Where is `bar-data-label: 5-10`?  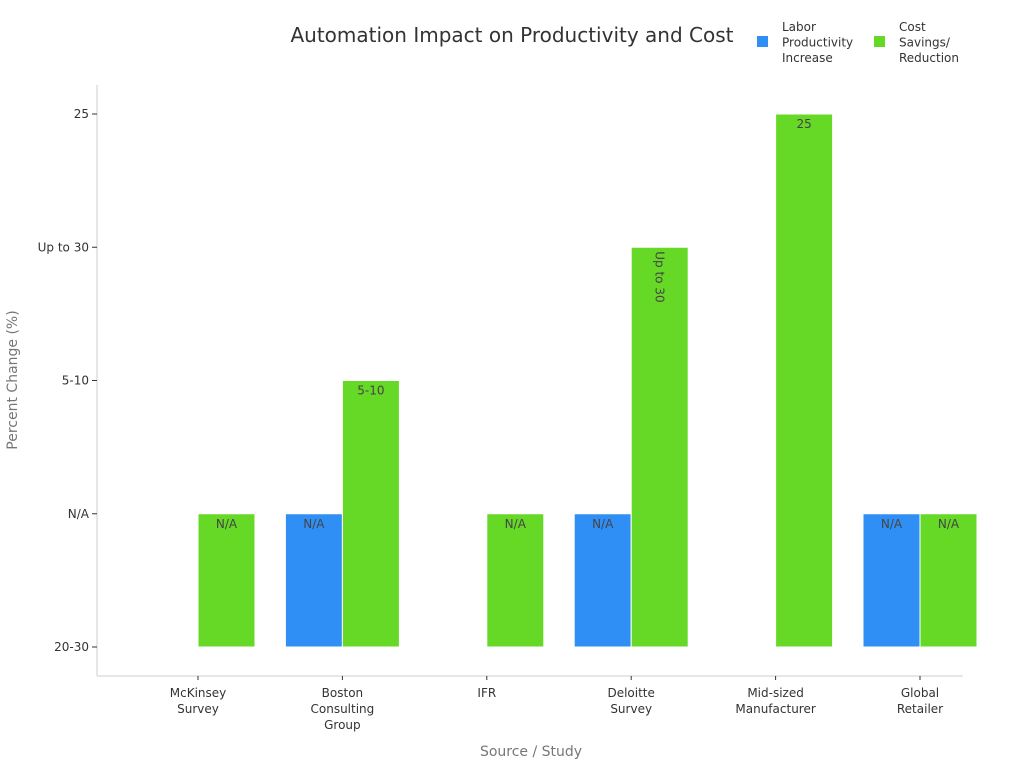 bar-data-label: 5-10 is located at coordinates (370, 391).